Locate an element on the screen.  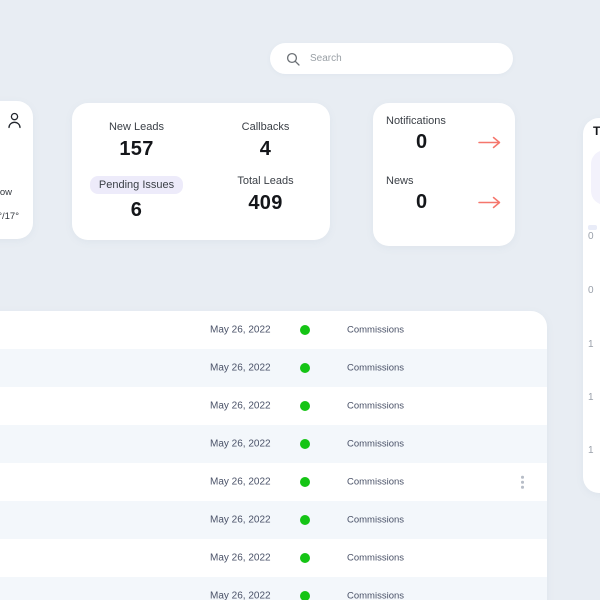
news-block: News 0 is located at coordinates (444, 194).